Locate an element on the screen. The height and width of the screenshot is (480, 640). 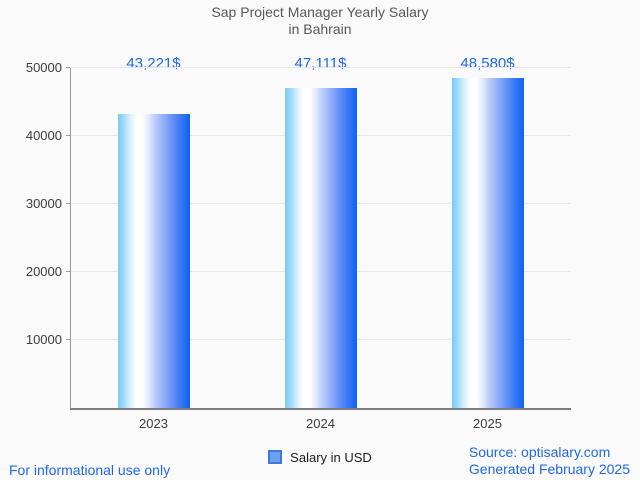
legend: Salary in USD is located at coordinates (320, 457).